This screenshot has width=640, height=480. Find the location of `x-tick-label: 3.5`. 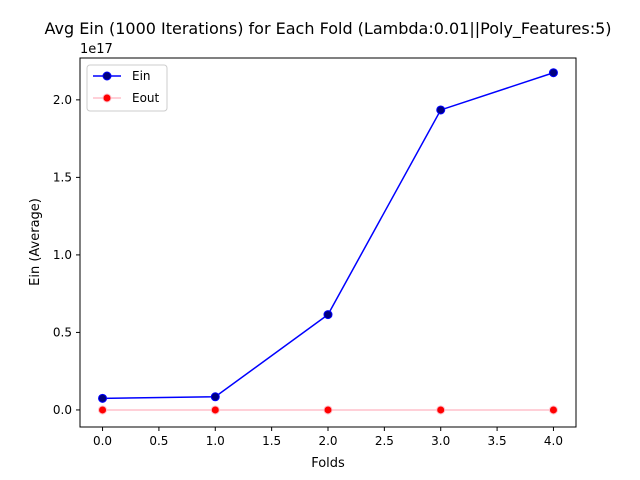

x-tick-label: 3.5 is located at coordinates (497, 441).